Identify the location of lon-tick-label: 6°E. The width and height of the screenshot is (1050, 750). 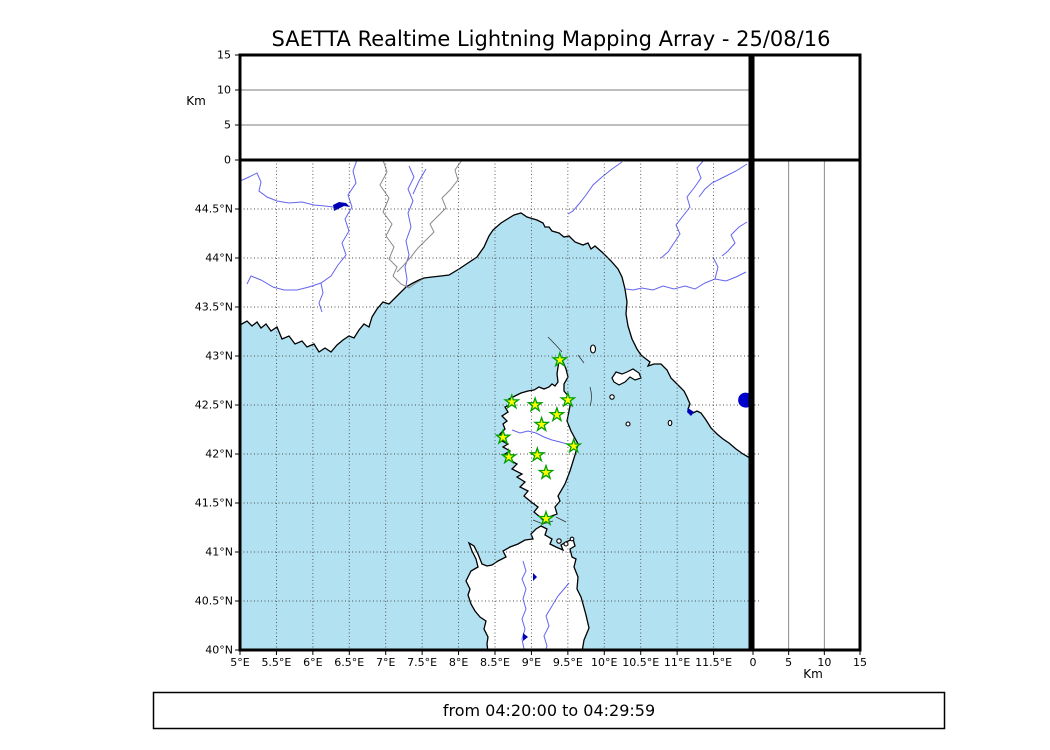
(312, 662).